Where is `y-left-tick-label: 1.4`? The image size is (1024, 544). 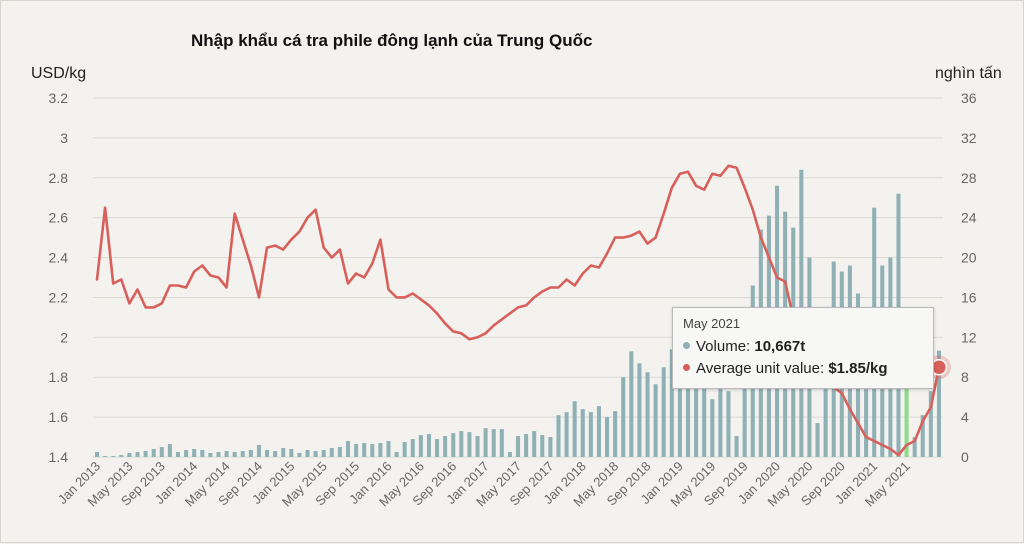 y-left-tick-label: 1.4 is located at coordinates (59, 457).